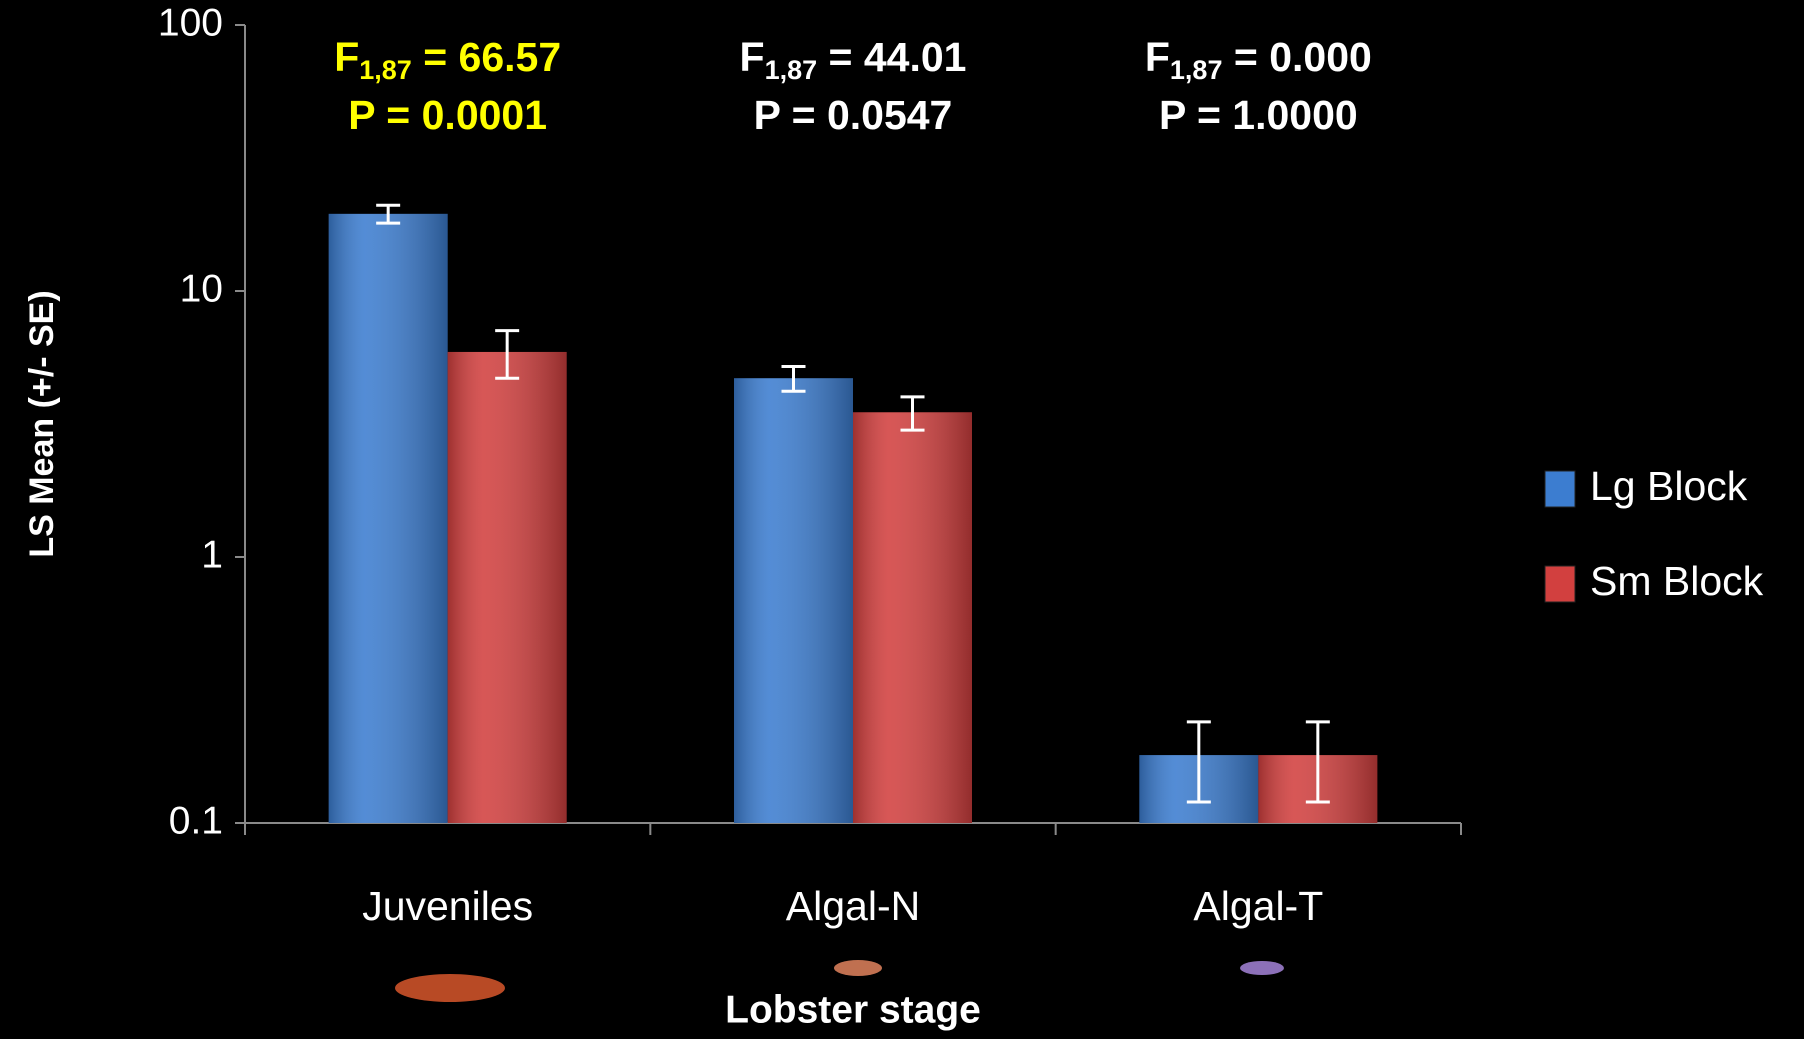 This screenshot has height=1039, width=1804. Describe the element at coordinates (1258, 115) in the screenshot. I see `annotation-p: P = 1.0000` at that location.